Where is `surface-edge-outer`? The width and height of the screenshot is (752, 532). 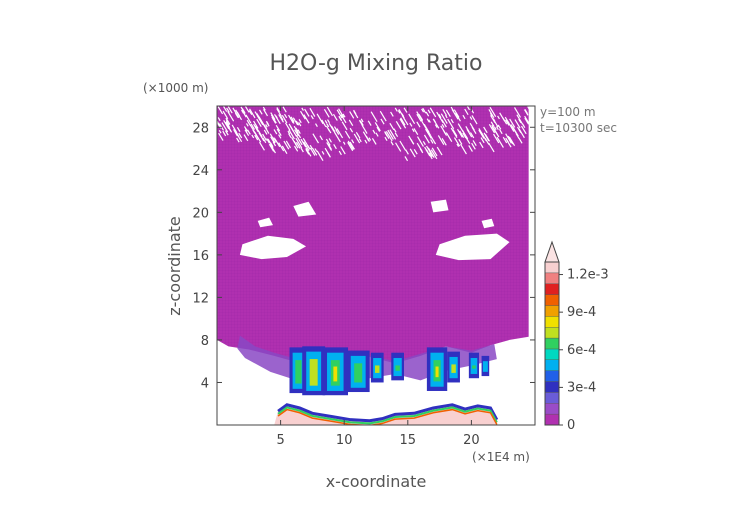 surface-edge-outer is located at coordinates (388, 413).